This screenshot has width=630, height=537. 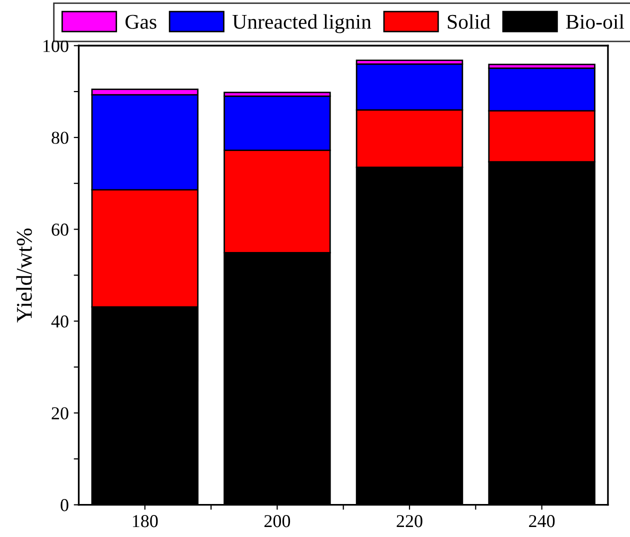 What do you see at coordinates (595, 21) in the screenshot?
I see `legend-label: Bio-oil` at bounding box center [595, 21].